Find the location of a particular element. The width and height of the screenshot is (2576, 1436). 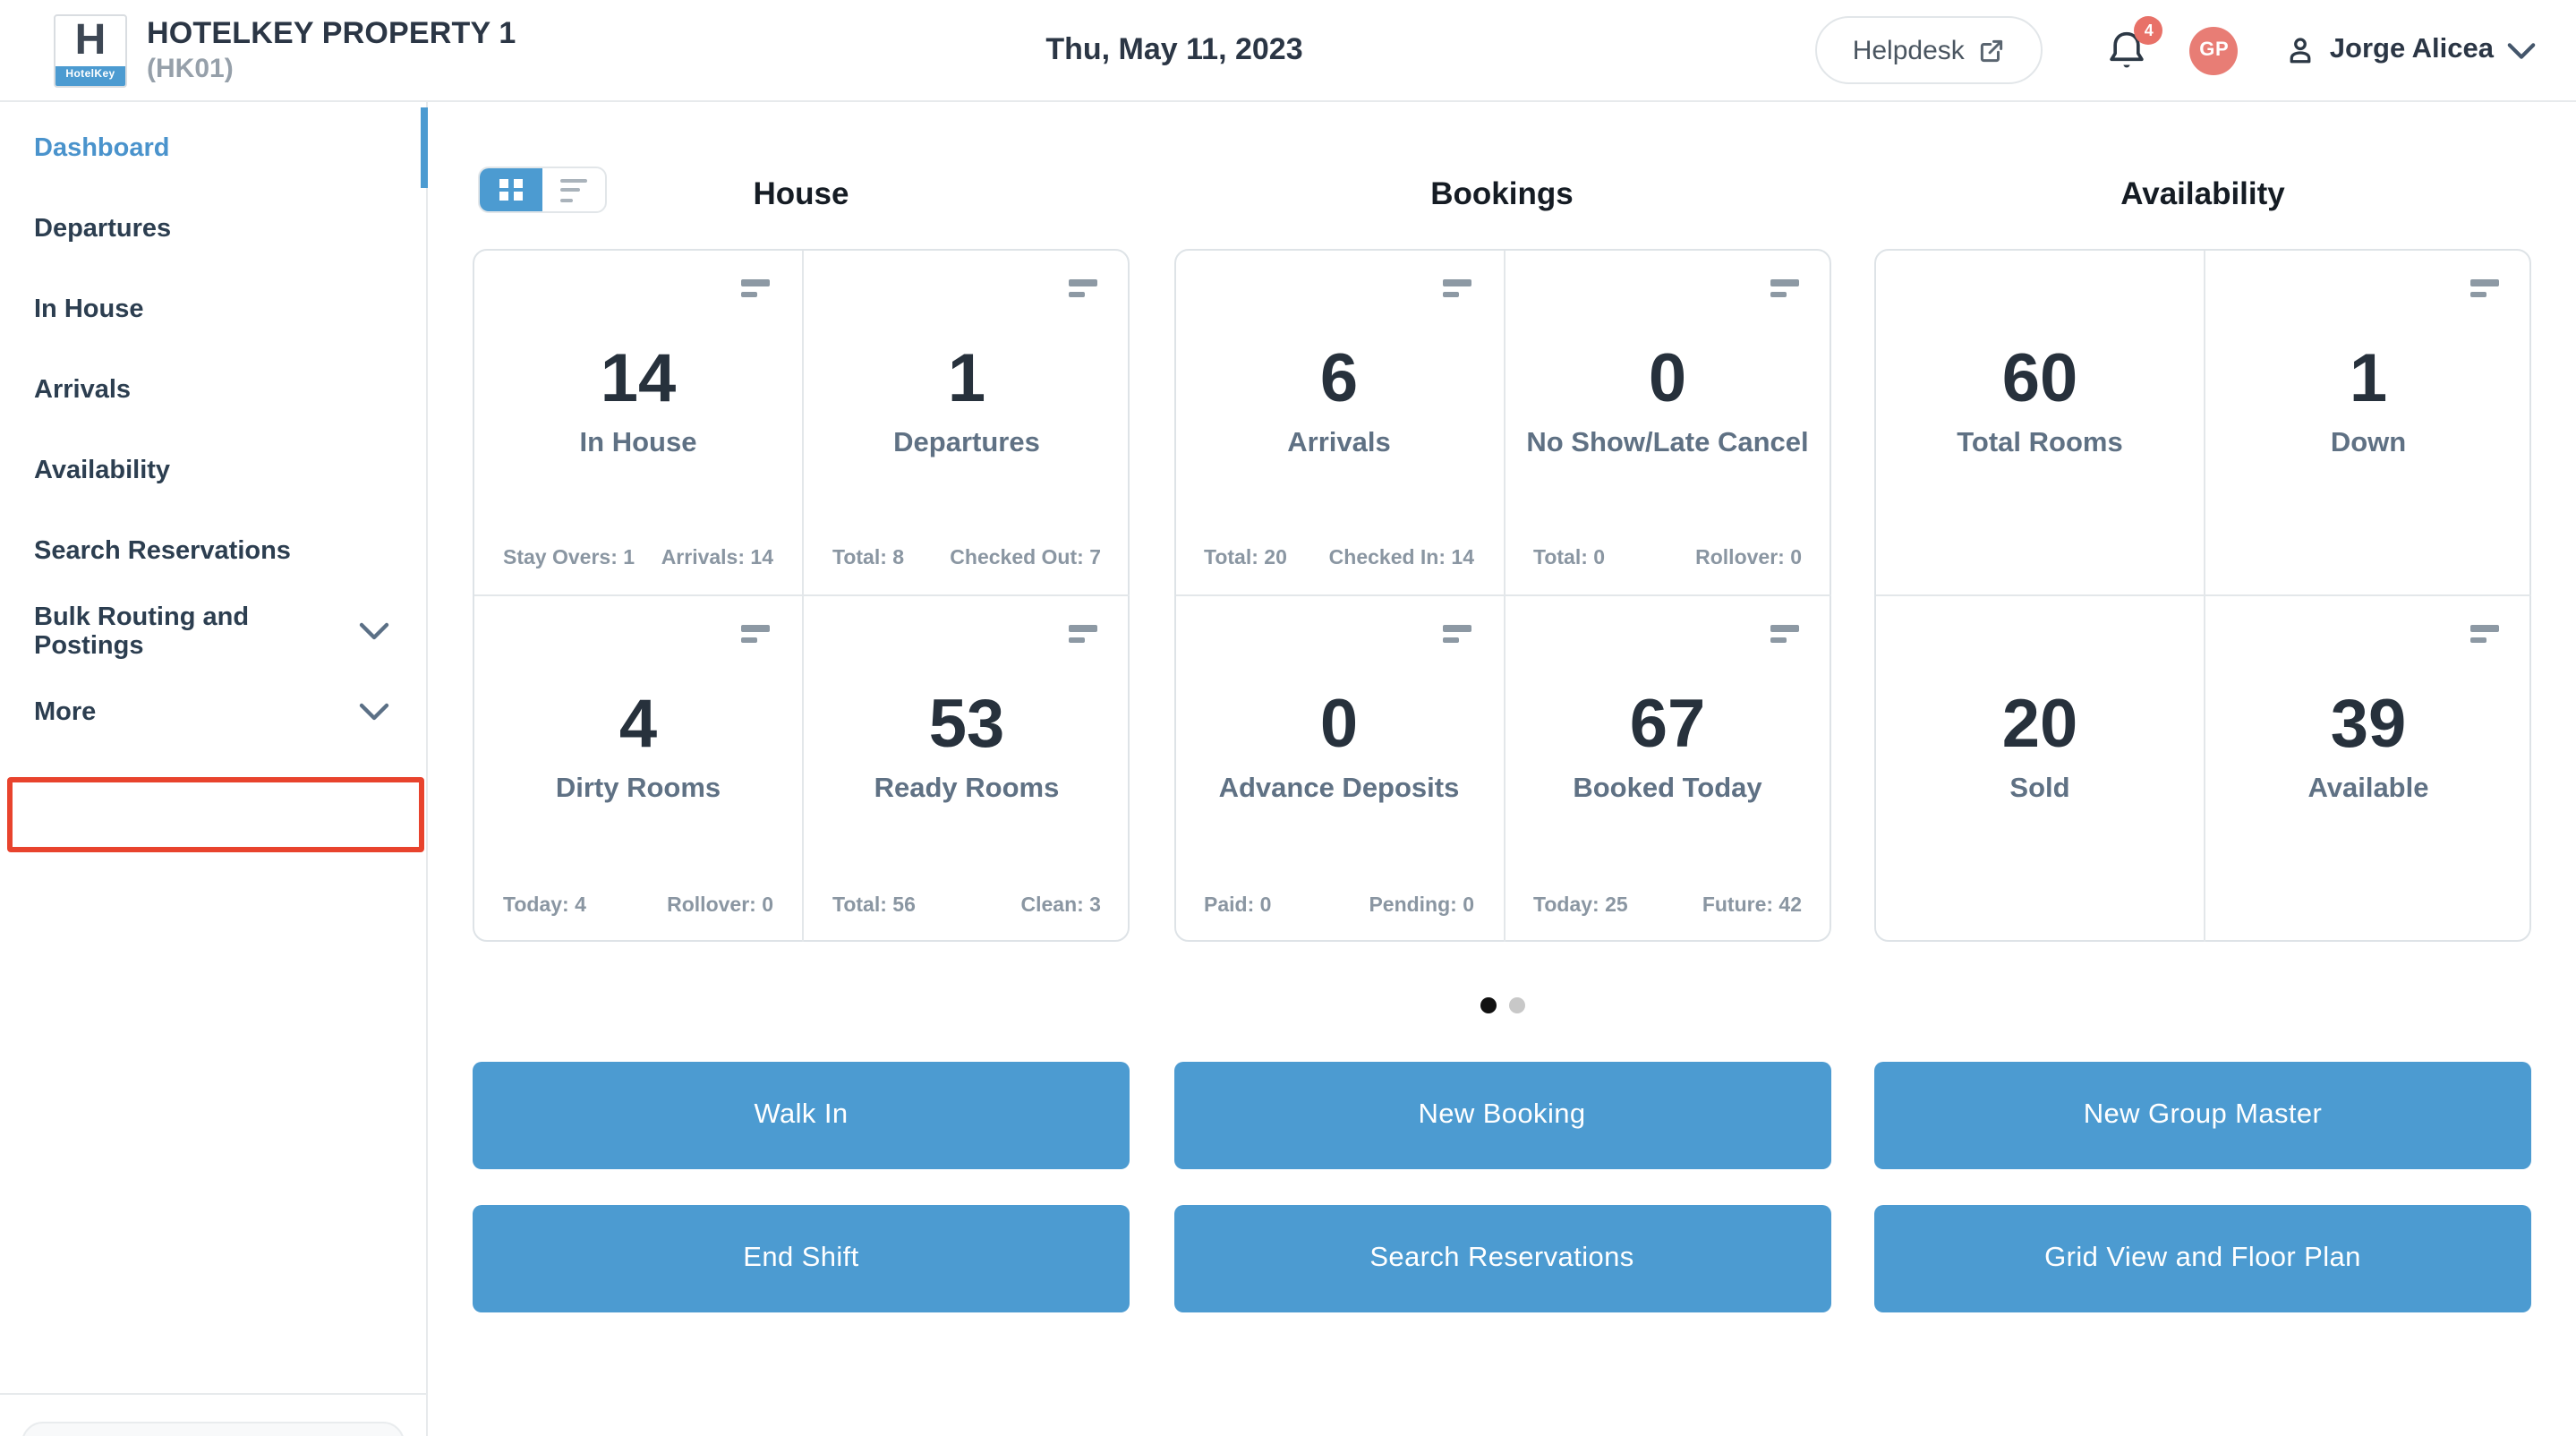

stat-card-total-rooms: 60 Total Rooms is located at coordinates (2040, 423).